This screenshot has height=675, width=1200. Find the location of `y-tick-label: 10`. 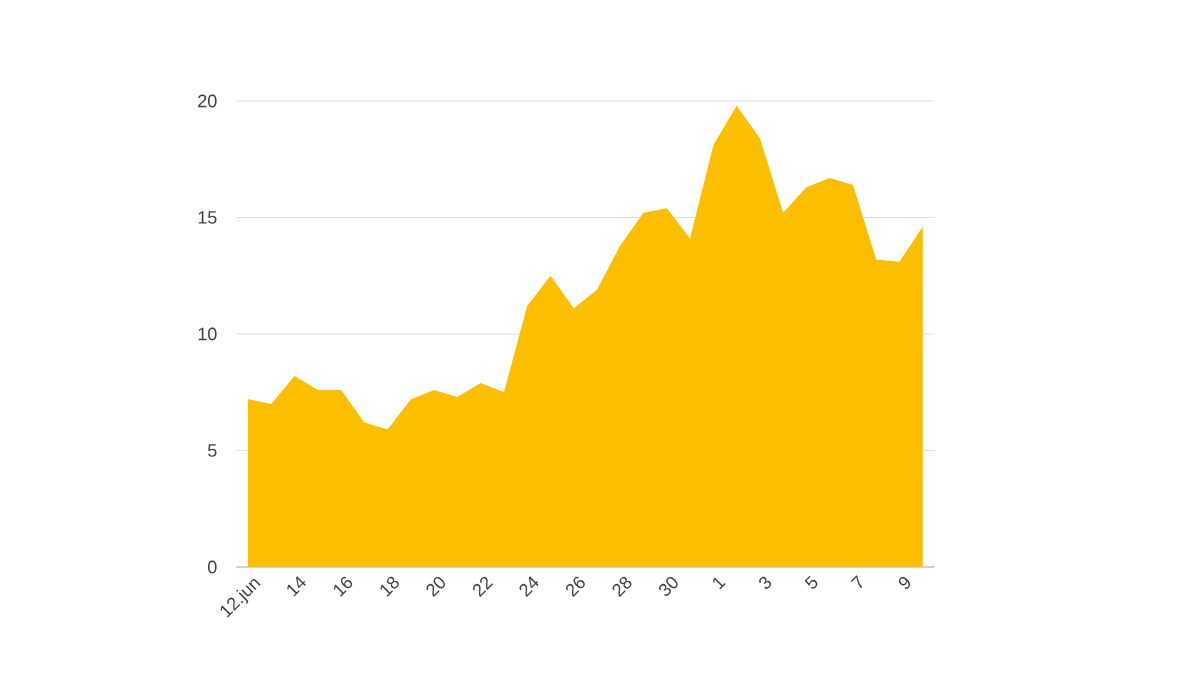

y-tick-label: 10 is located at coordinates (207, 334).